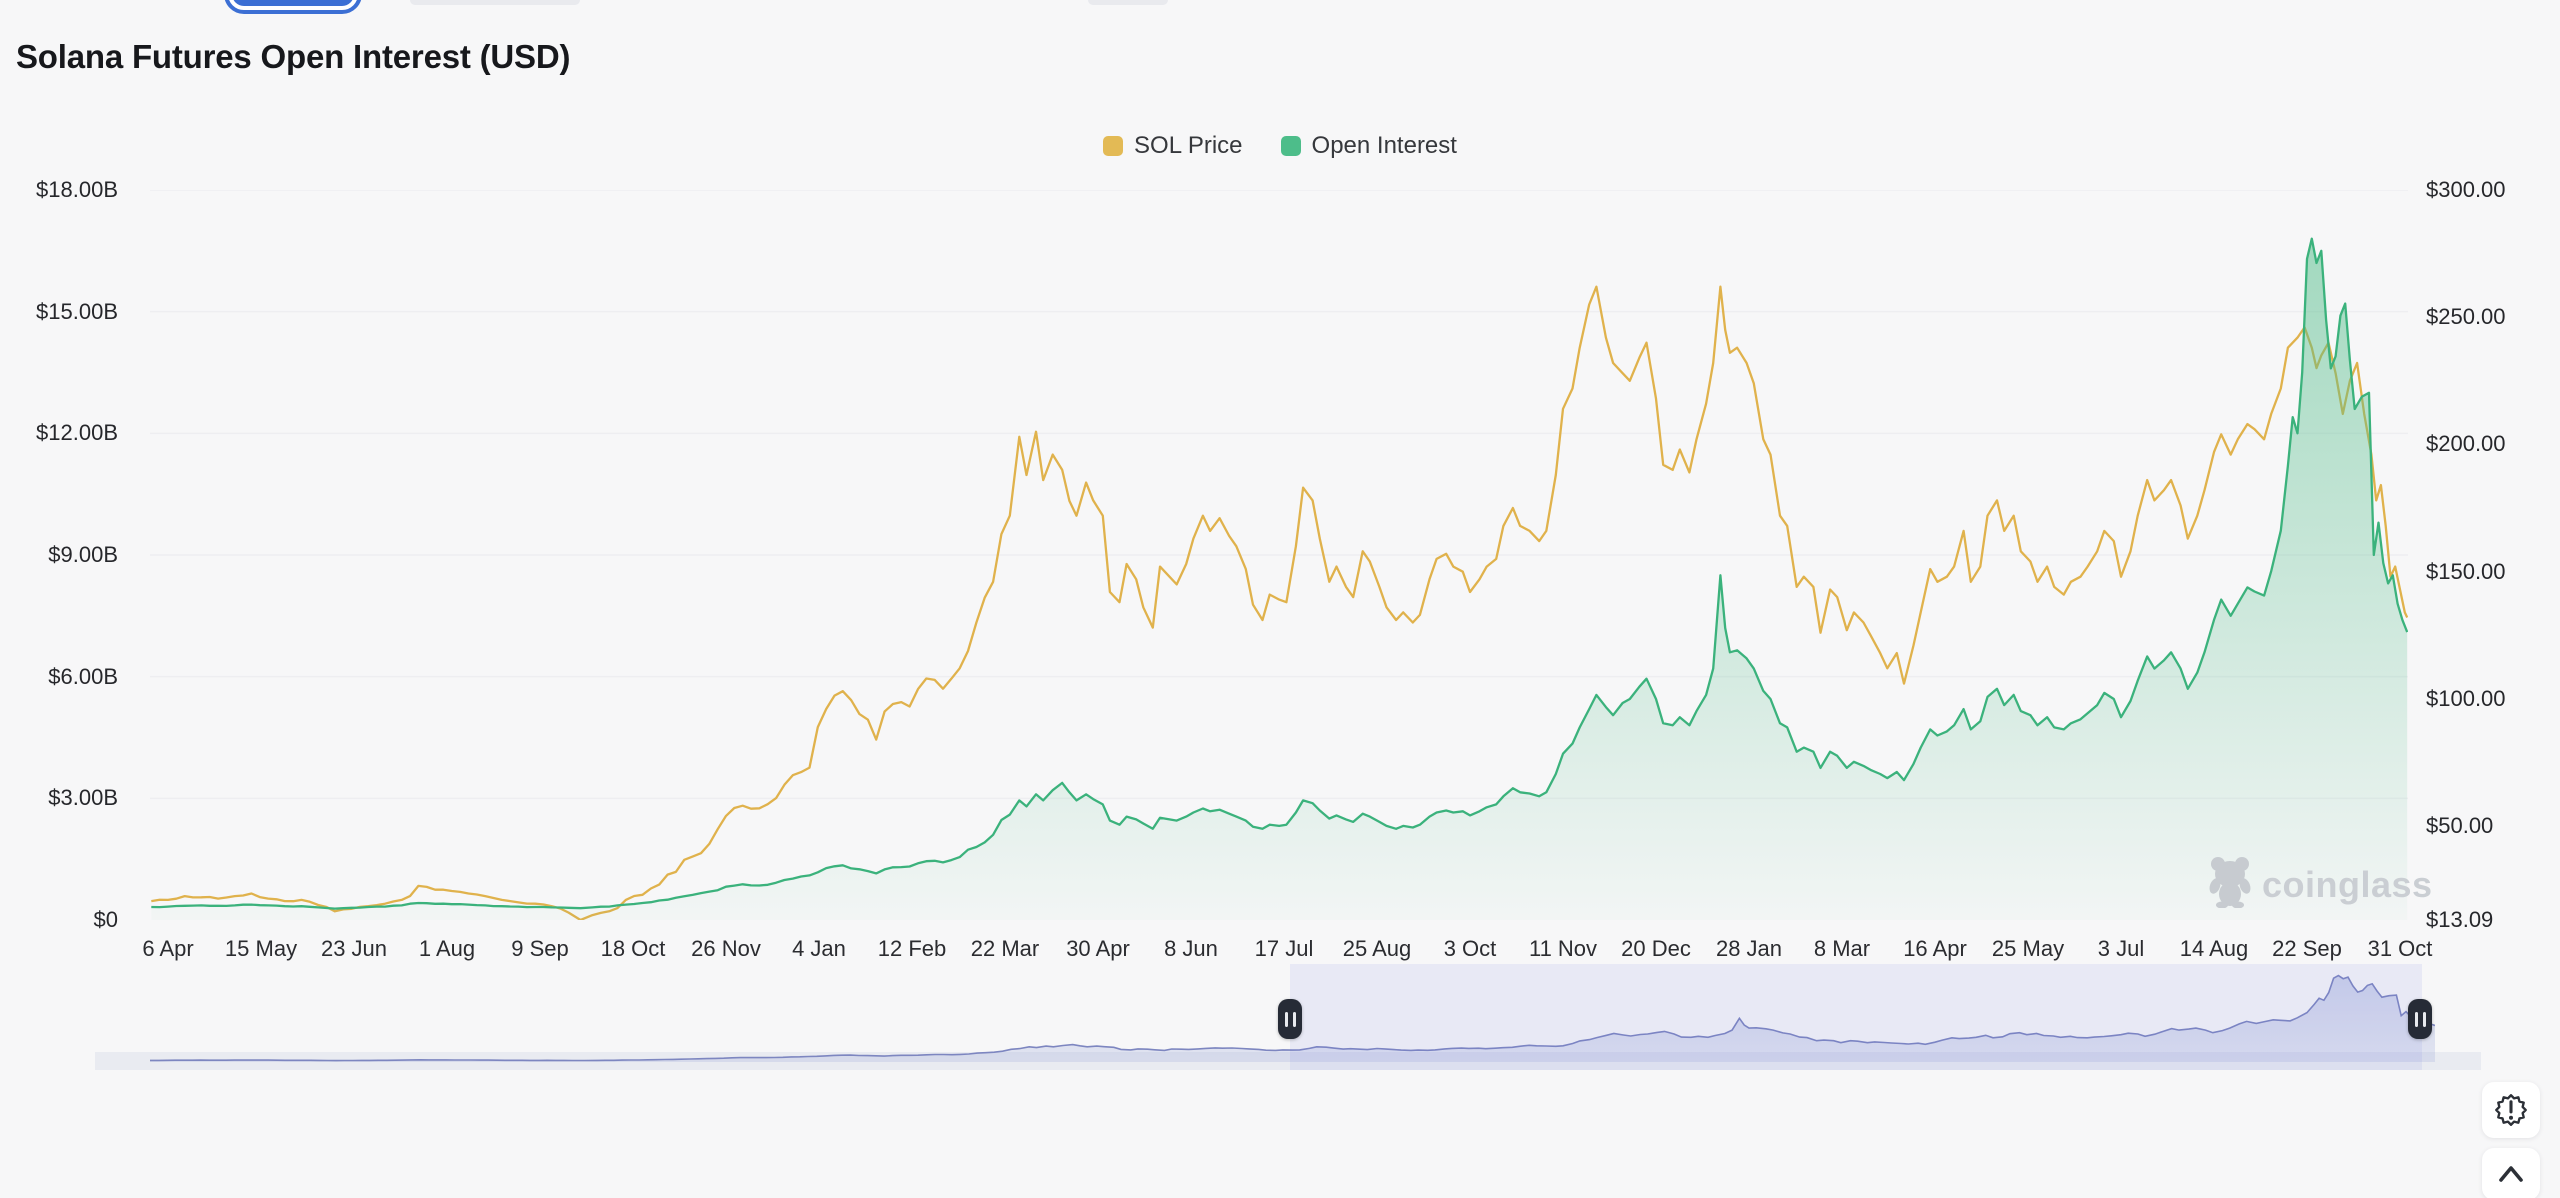  I want to click on x-axis-label: 9 Sep, so click(540, 948).